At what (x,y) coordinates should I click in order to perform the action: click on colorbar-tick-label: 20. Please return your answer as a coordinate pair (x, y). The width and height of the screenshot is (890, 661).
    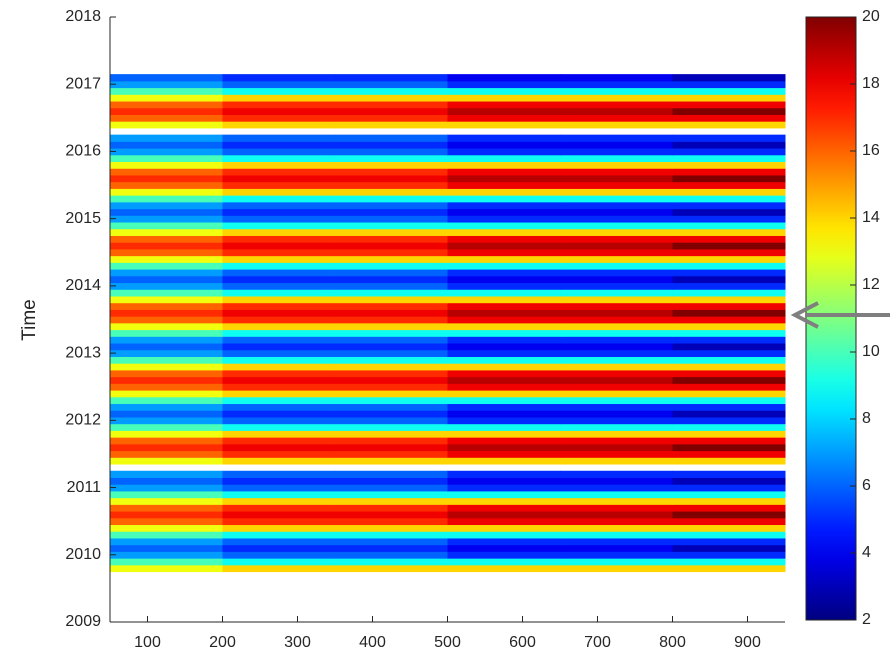
    Looking at the image, I should click on (871, 16).